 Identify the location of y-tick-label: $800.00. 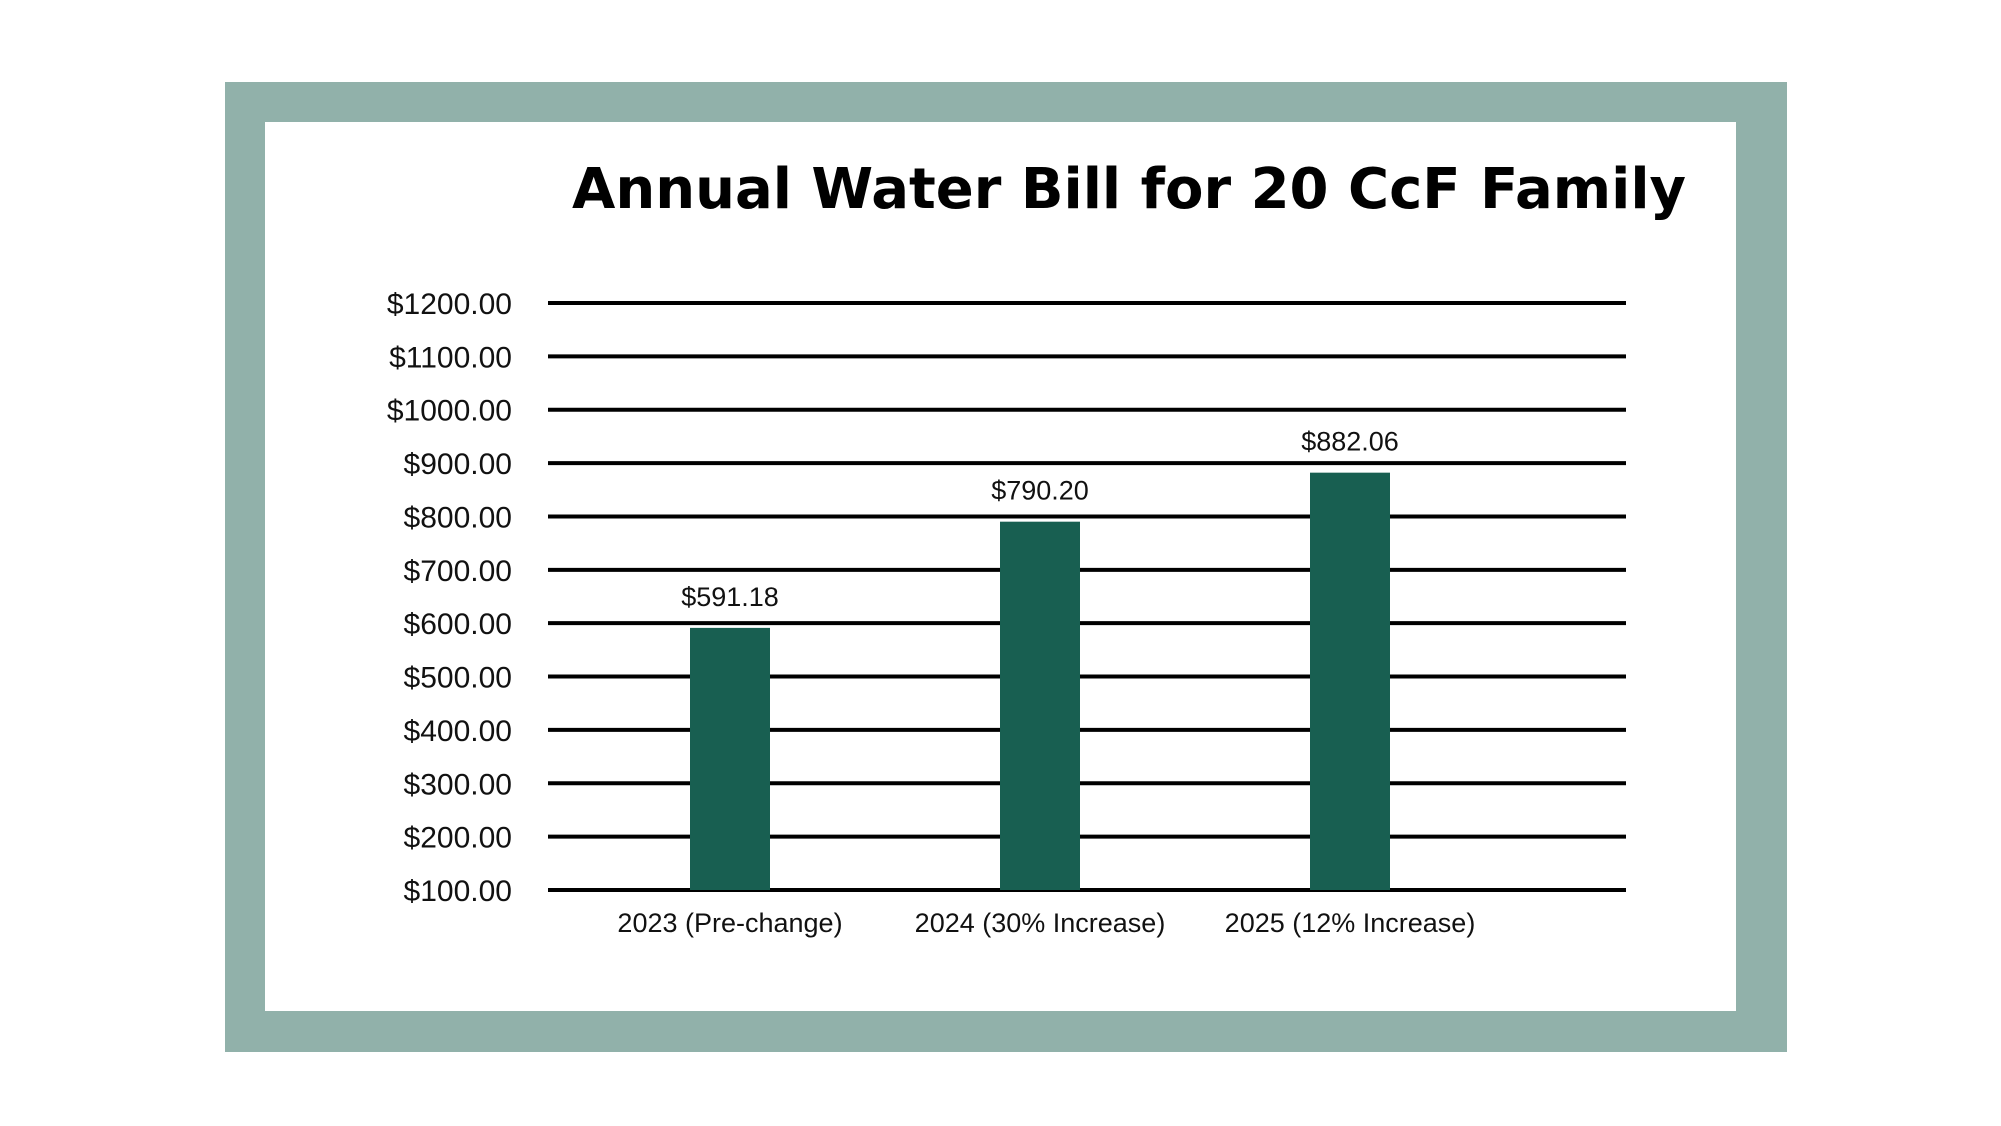
(458, 517).